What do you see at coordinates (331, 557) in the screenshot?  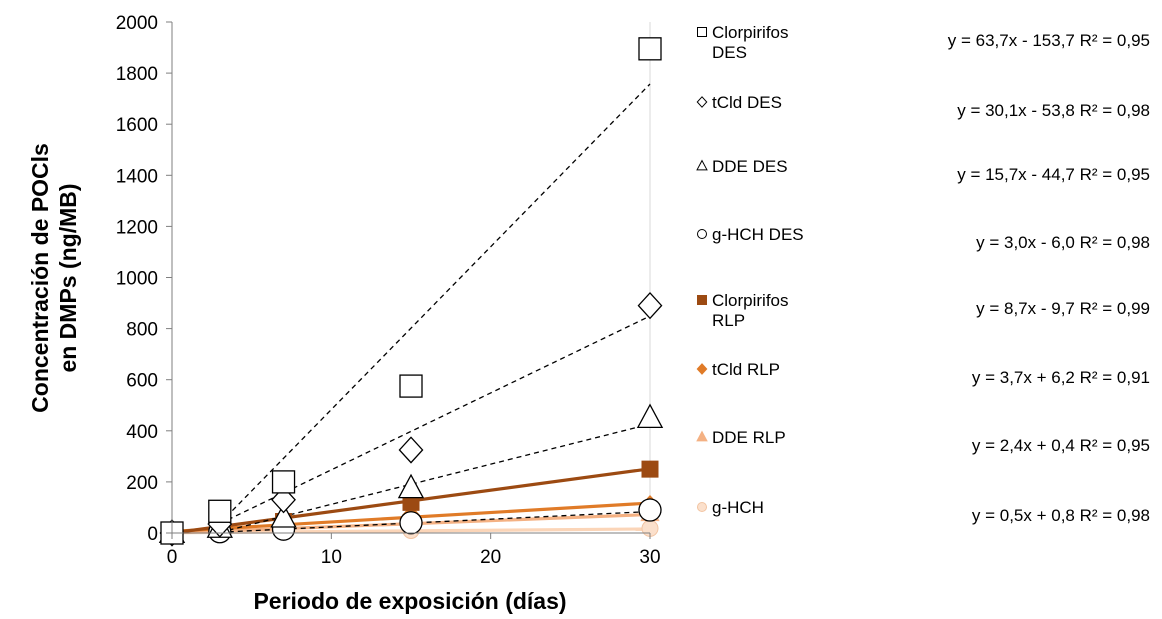 I see `x-tick-label: 10` at bounding box center [331, 557].